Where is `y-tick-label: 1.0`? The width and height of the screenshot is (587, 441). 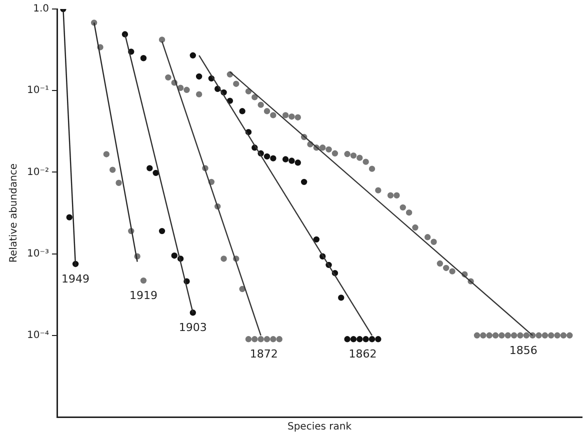 y-tick-label: 1.0 is located at coordinates (41, 9).